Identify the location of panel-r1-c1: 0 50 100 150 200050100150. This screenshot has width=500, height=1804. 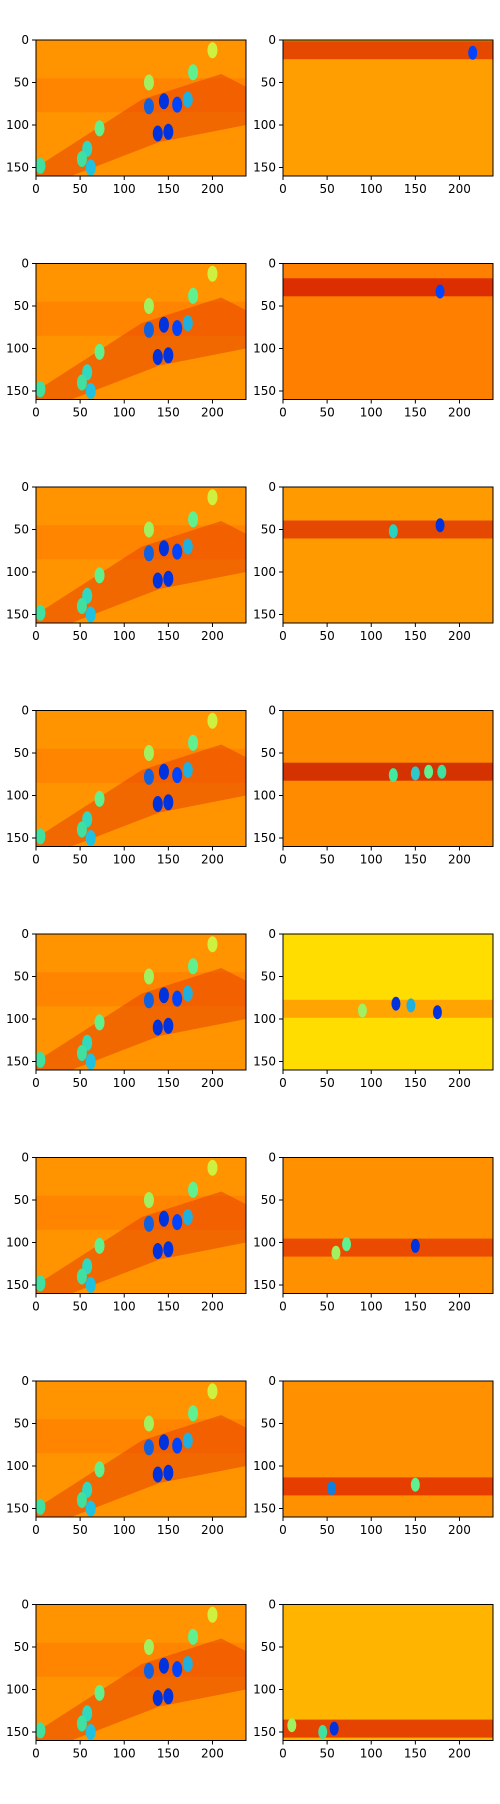
(126, 114).